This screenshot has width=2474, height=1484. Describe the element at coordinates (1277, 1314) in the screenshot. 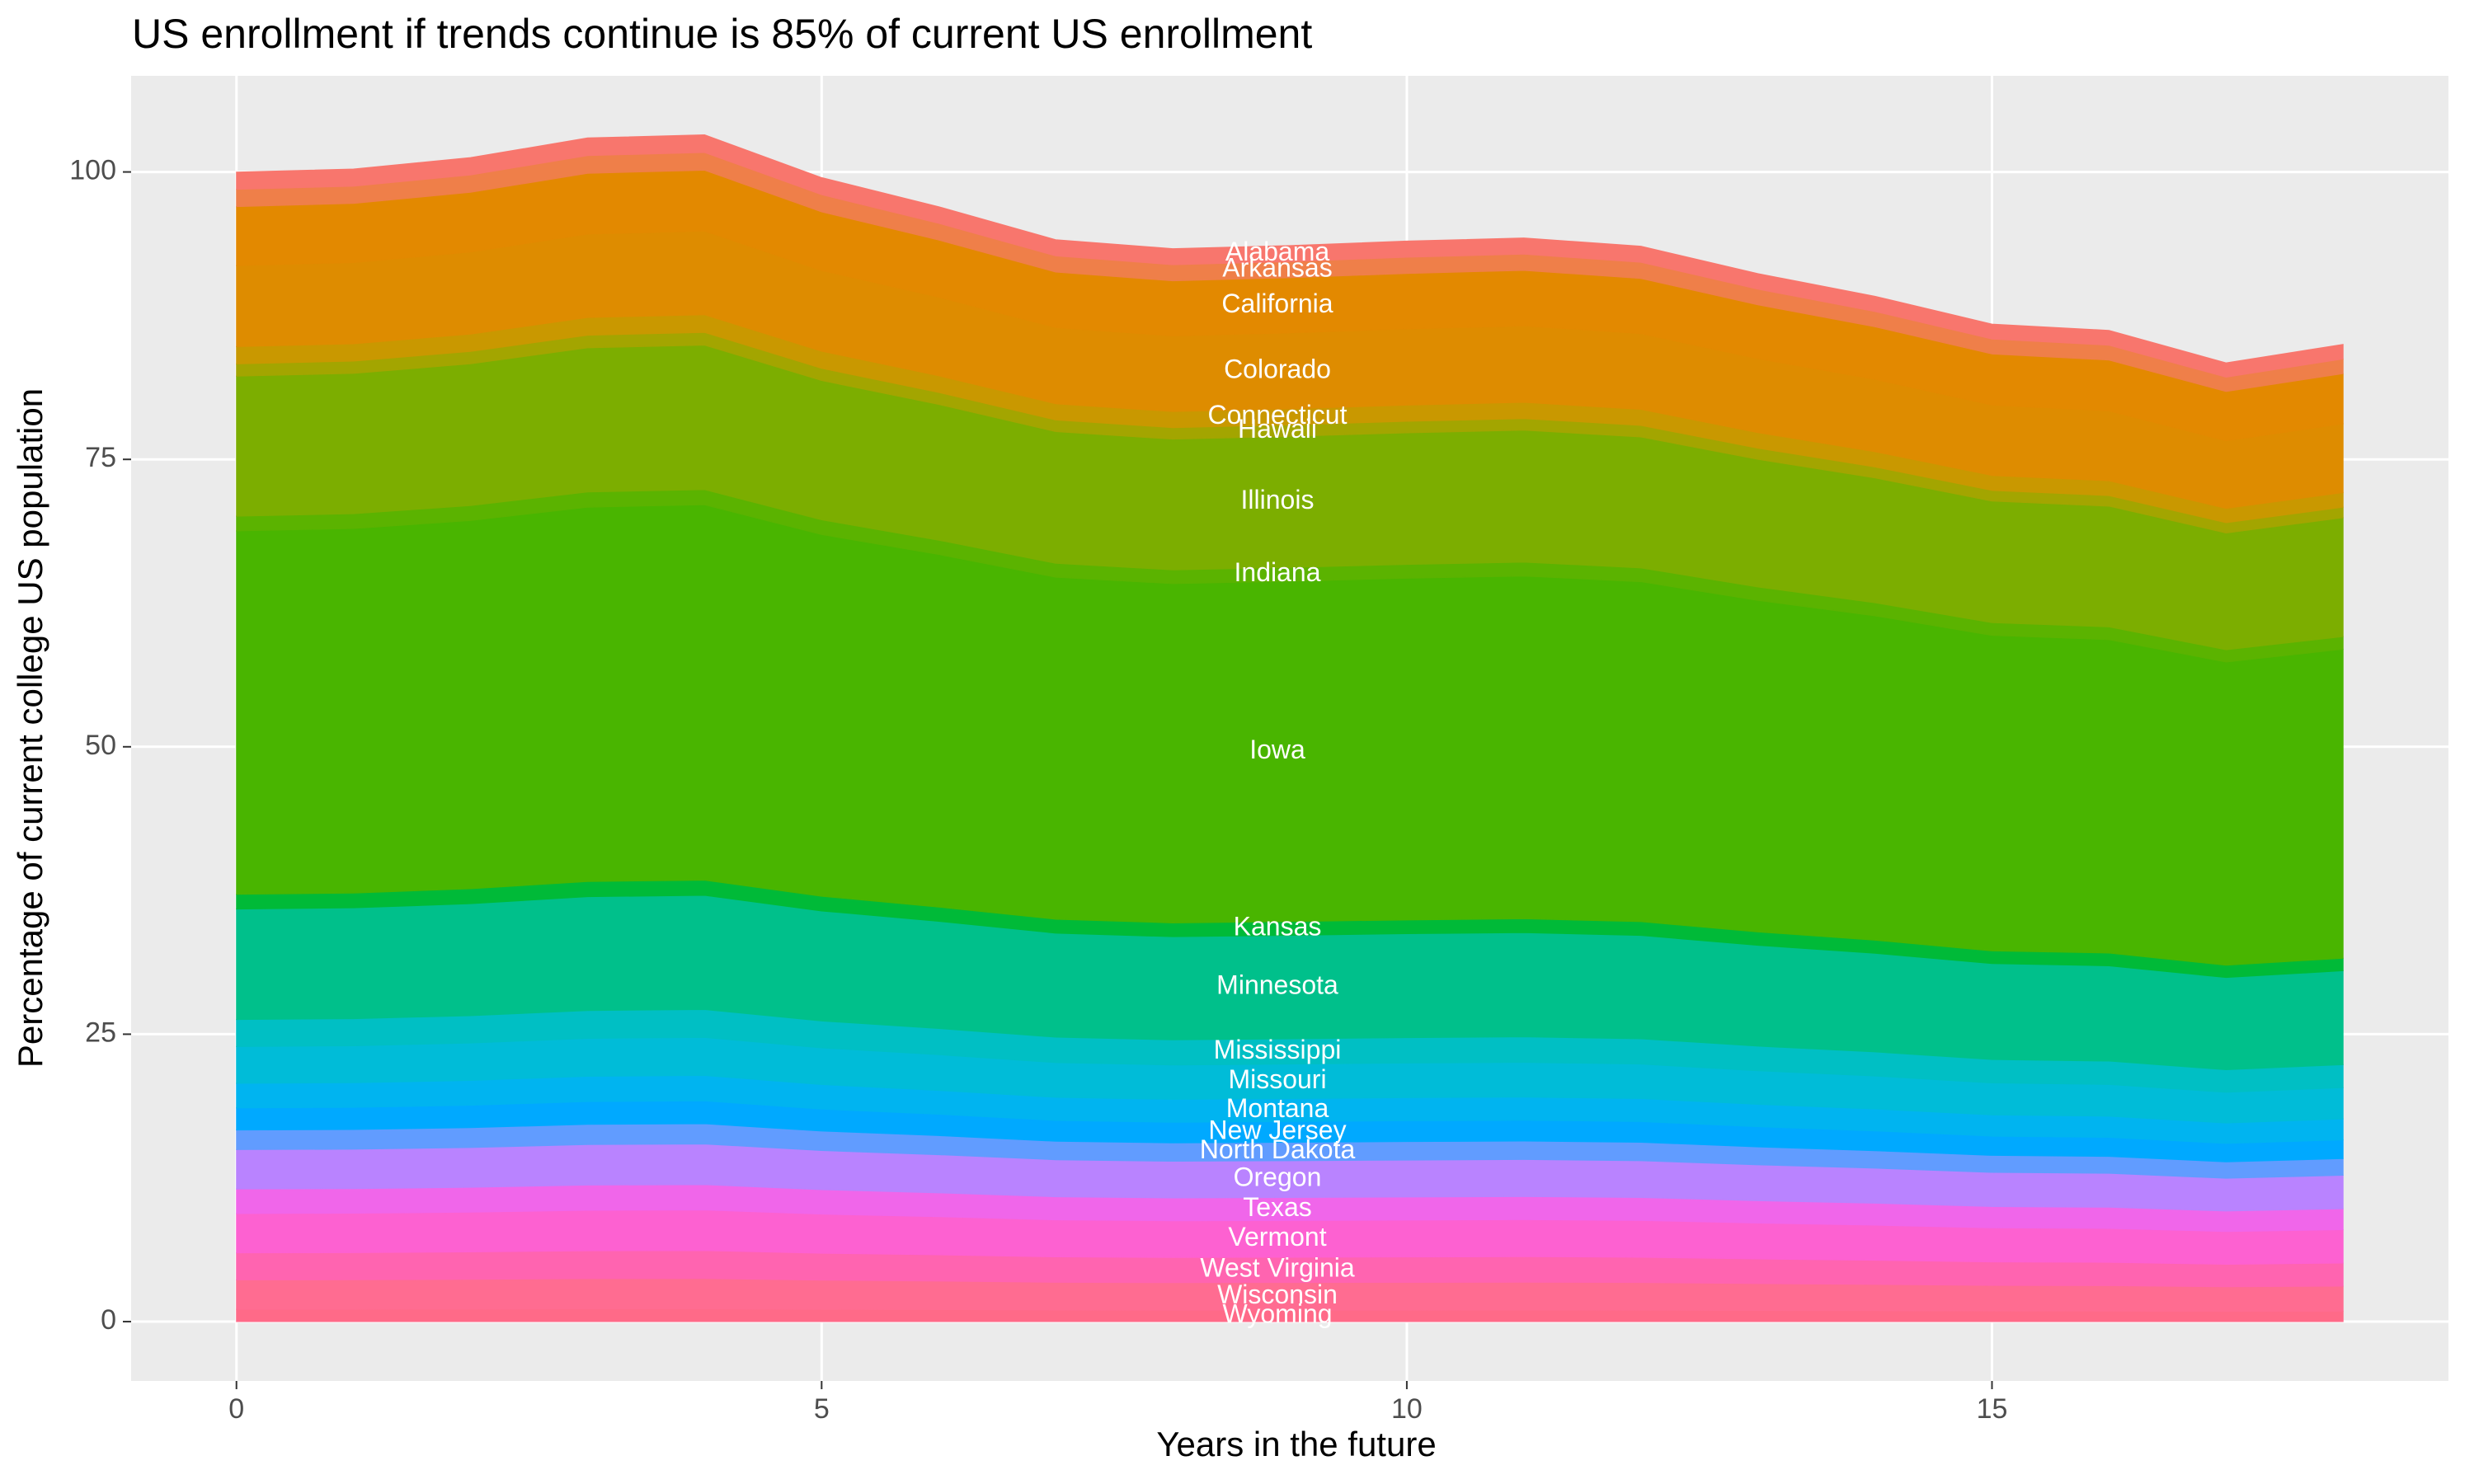

I see `series-label: Wyoming` at that location.